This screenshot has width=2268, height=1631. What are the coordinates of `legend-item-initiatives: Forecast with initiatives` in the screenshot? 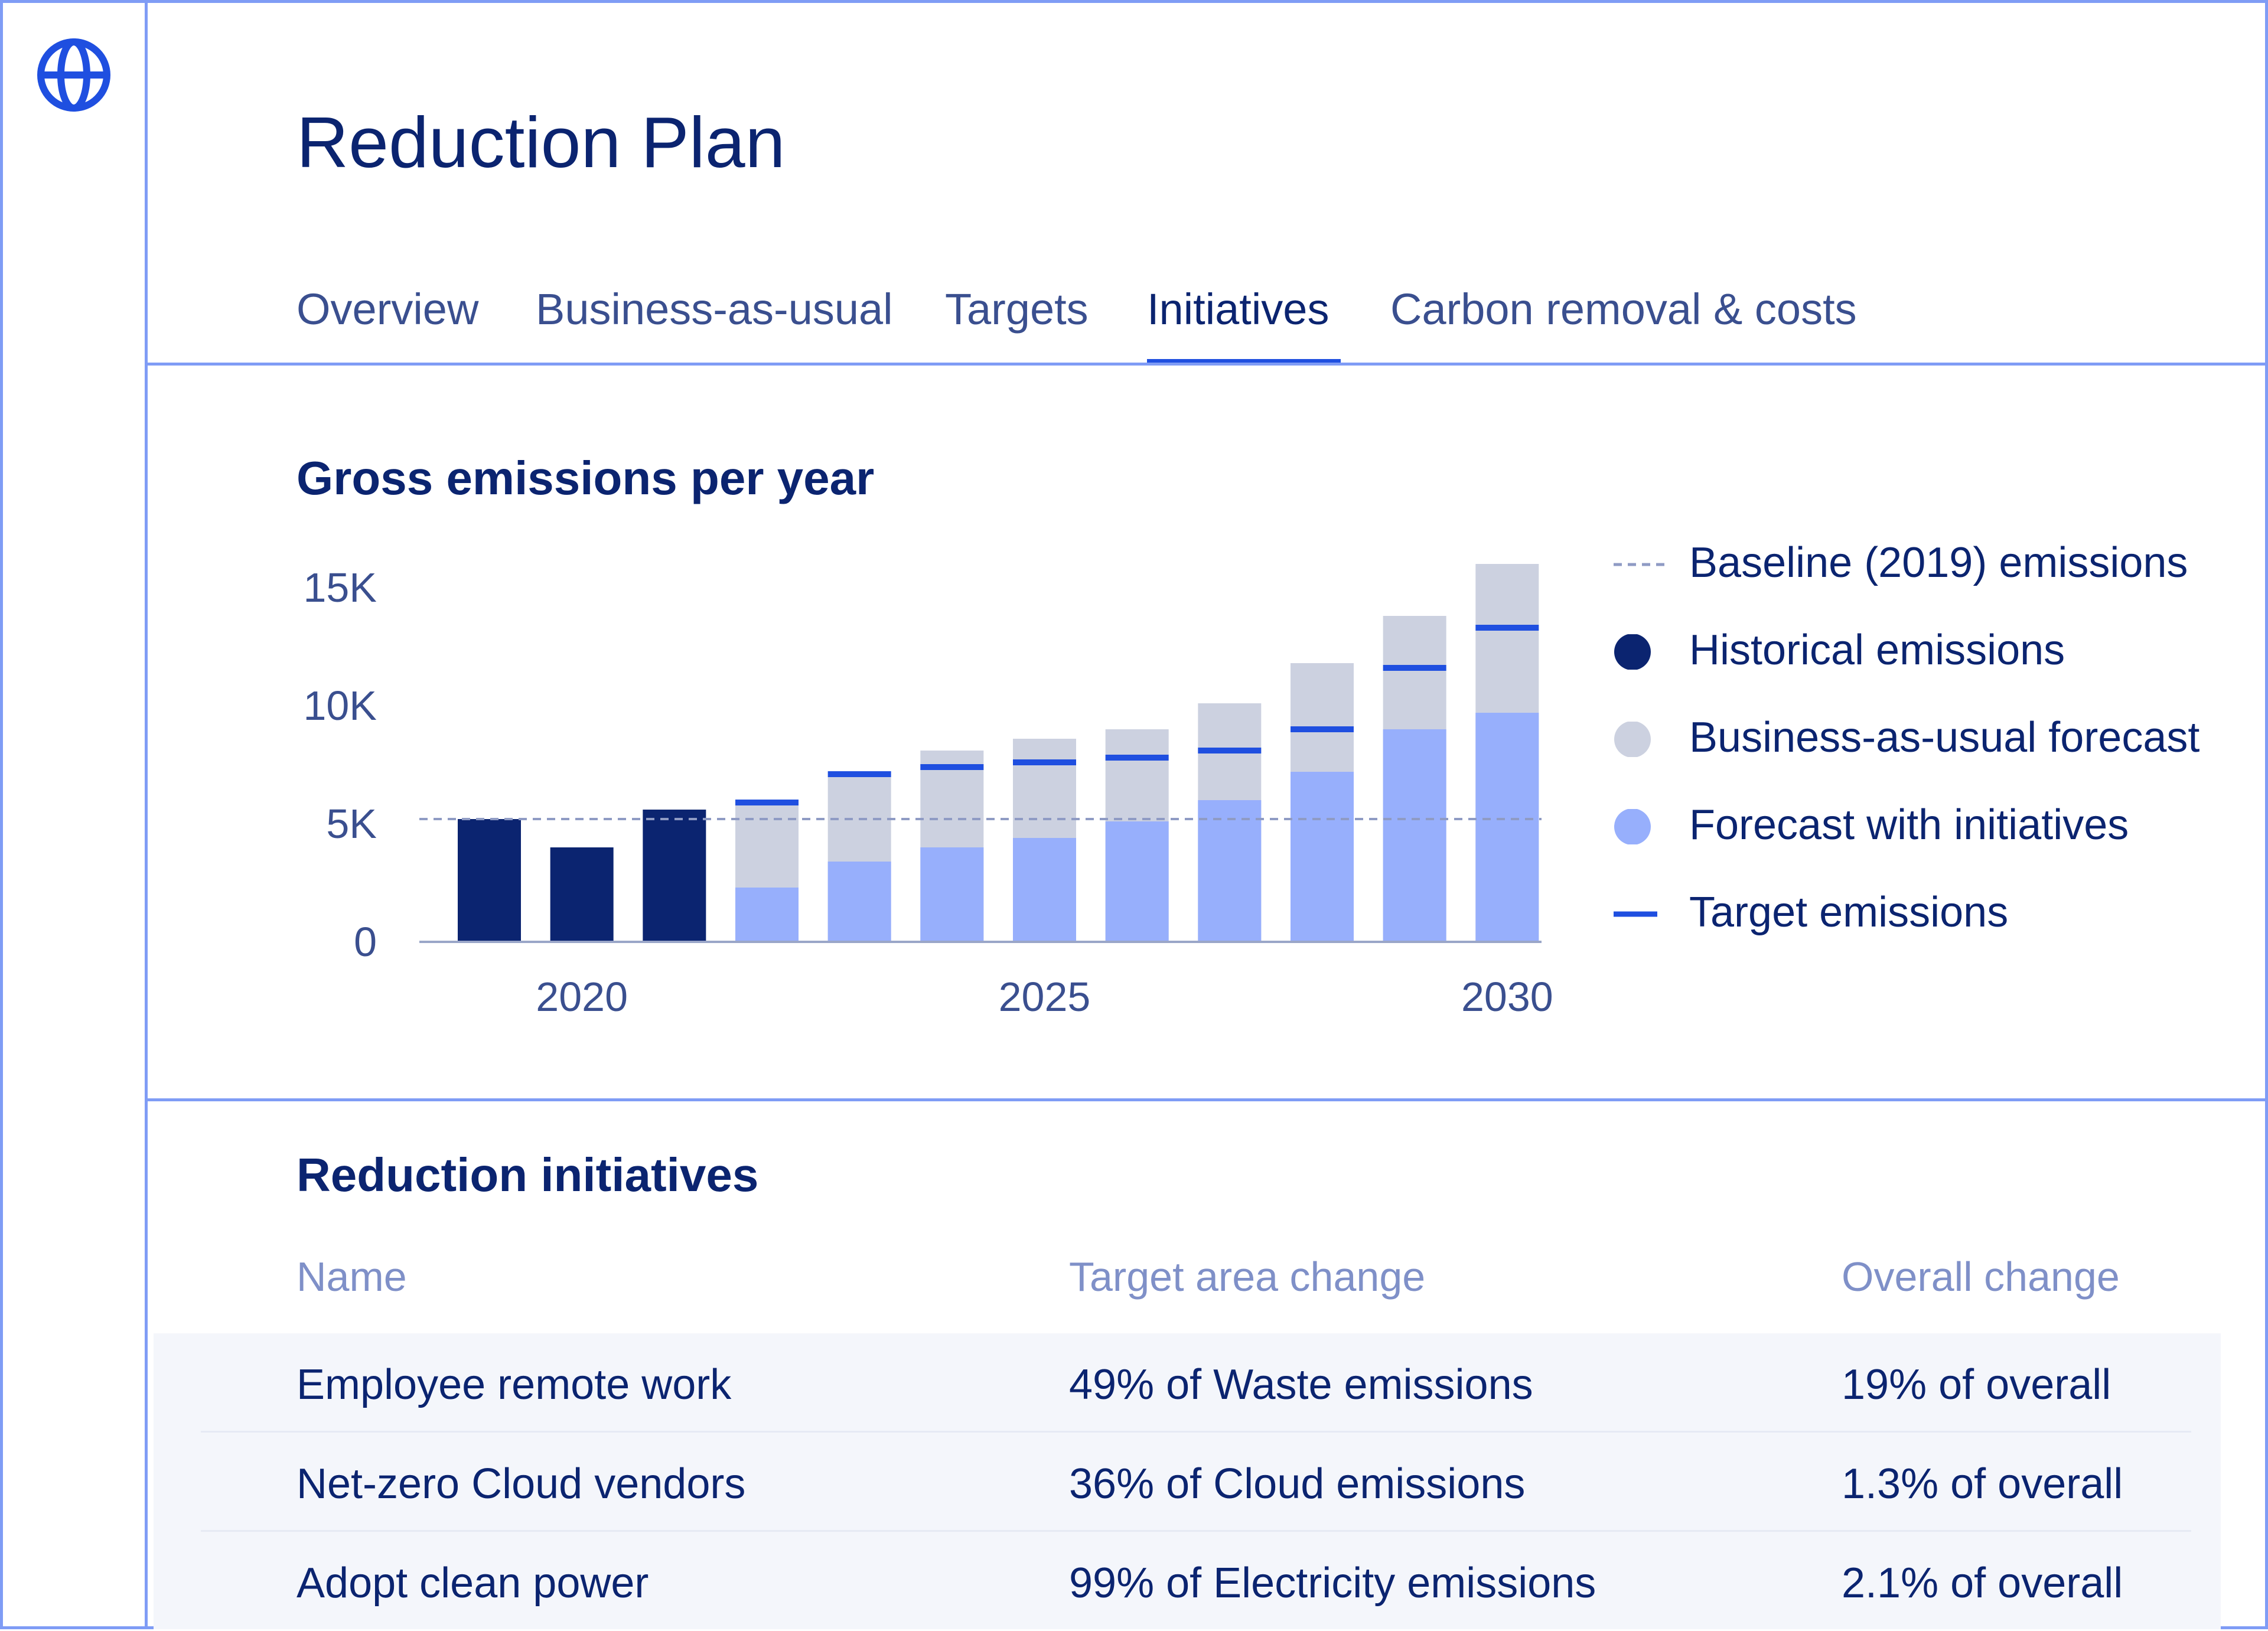 It's located at (1925, 826).